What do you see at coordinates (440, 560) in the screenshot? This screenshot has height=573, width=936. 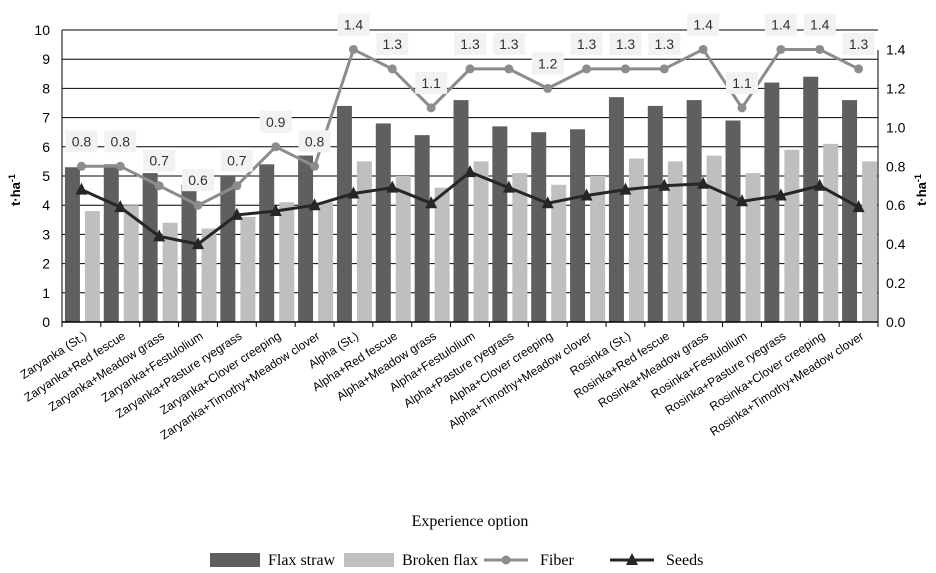 I see `legend-label: Broken flax` at bounding box center [440, 560].